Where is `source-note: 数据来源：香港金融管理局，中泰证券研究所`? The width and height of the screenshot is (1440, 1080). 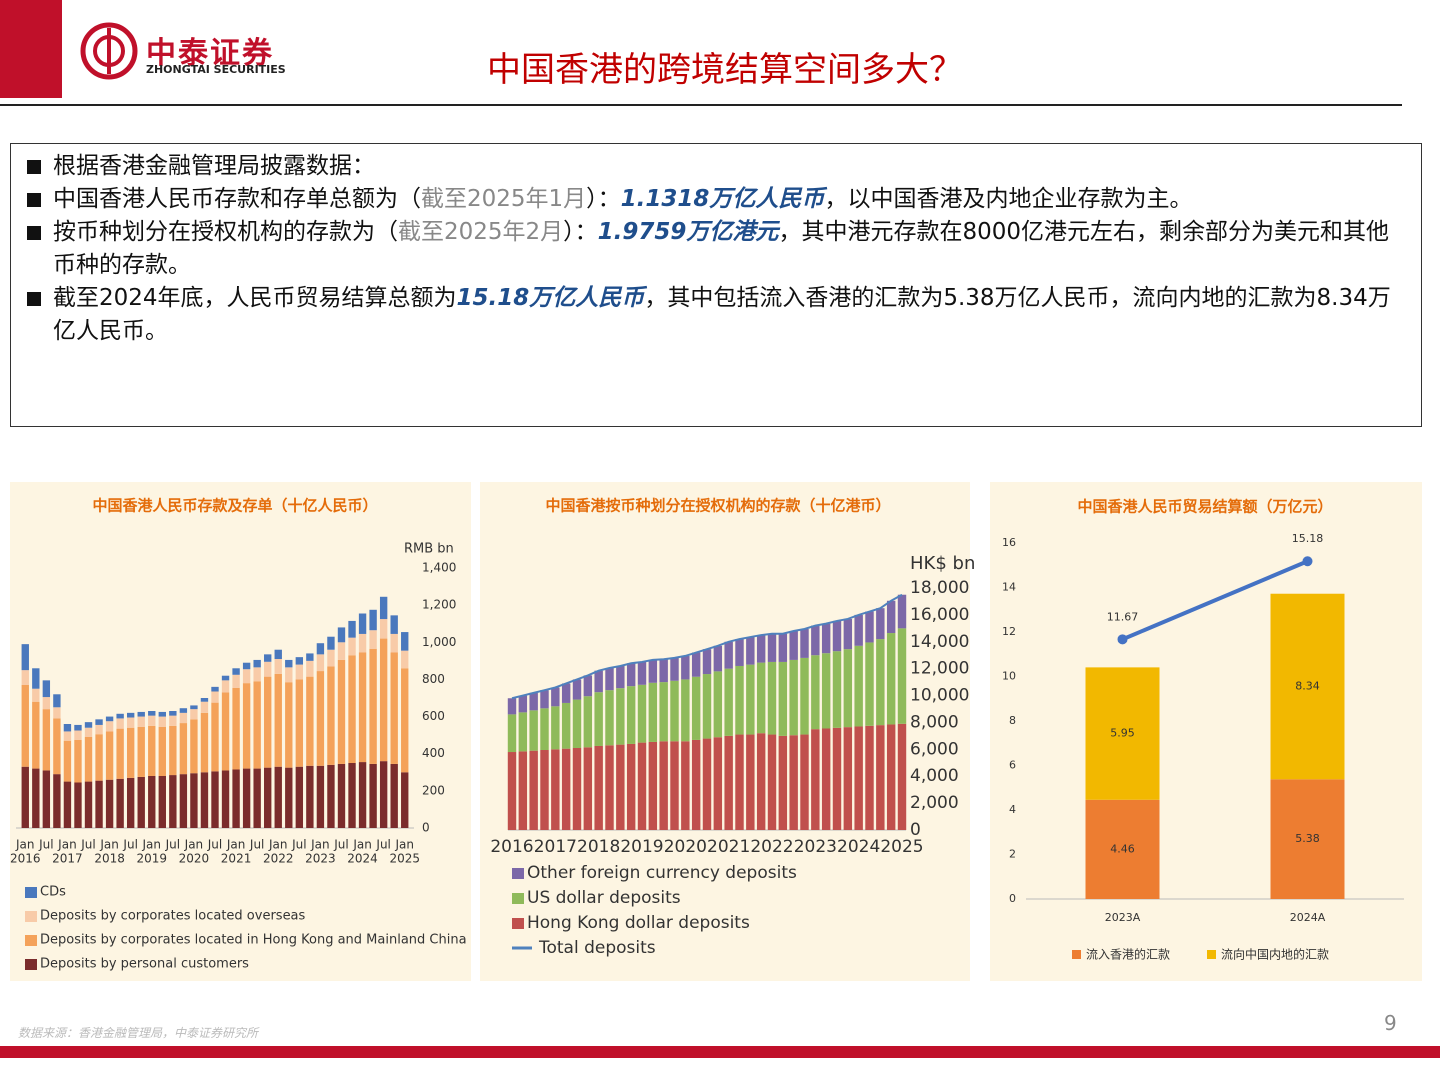 source-note: 数据来源：香港金融管理局，中泰证券研究所 is located at coordinates (138, 1033).